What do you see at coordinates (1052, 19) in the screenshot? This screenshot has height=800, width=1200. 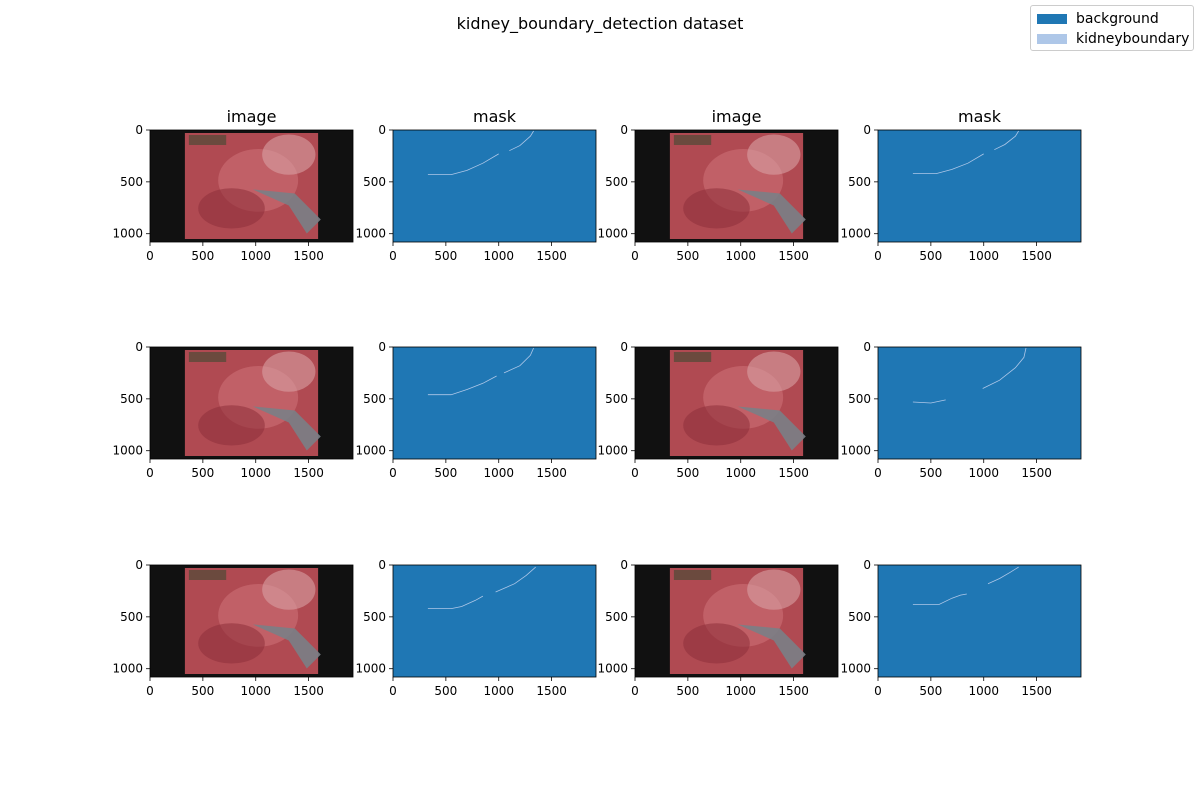 I see `legend-swatch-background` at bounding box center [1052, 19].